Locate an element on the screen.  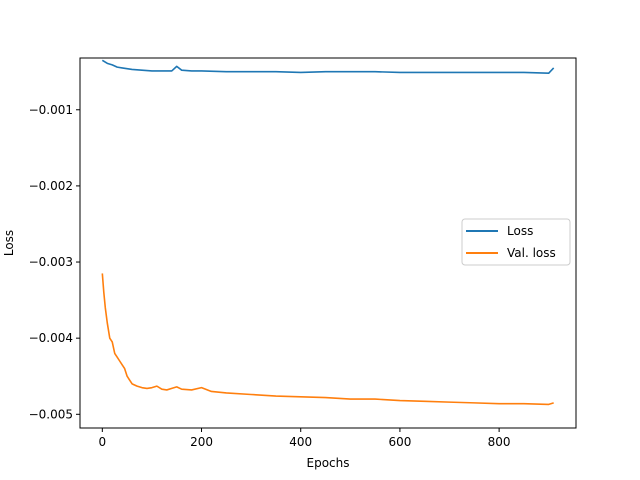
x-tick-label: 400 is located at coordinates (300, 442).